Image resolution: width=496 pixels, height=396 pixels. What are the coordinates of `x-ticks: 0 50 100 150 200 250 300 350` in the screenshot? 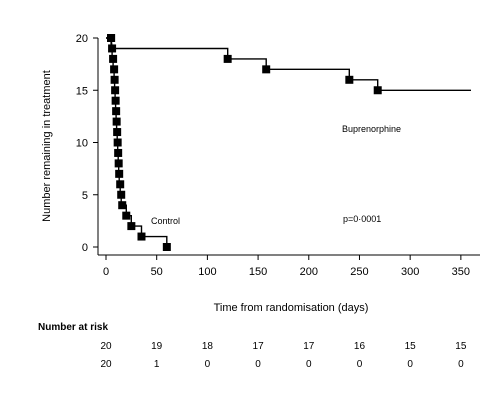 It's located at (286, 266).